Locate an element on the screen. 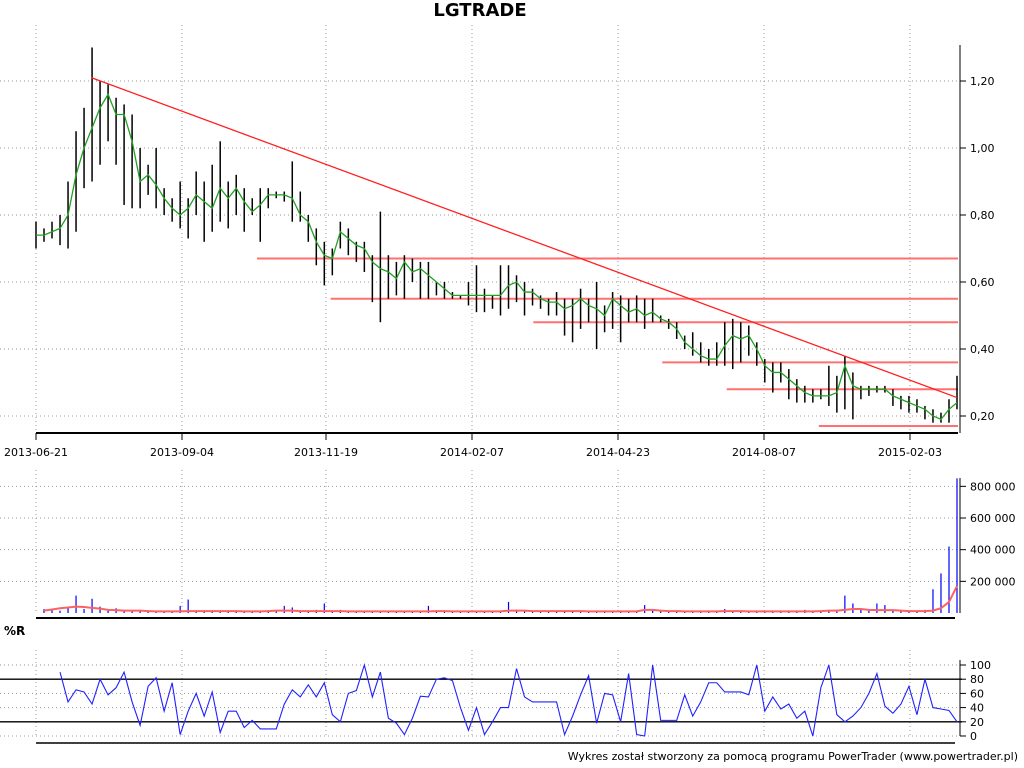 Image resolution: width=1024 pixels, height=768 pixels. y-tick-label: 200 000 is located at coordinates (993, 581).